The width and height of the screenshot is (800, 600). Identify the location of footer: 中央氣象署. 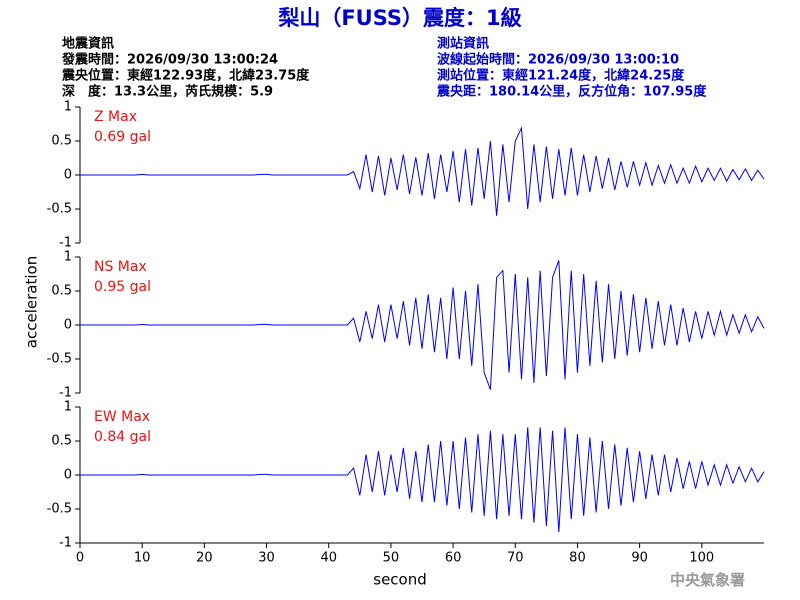
(707, 580).